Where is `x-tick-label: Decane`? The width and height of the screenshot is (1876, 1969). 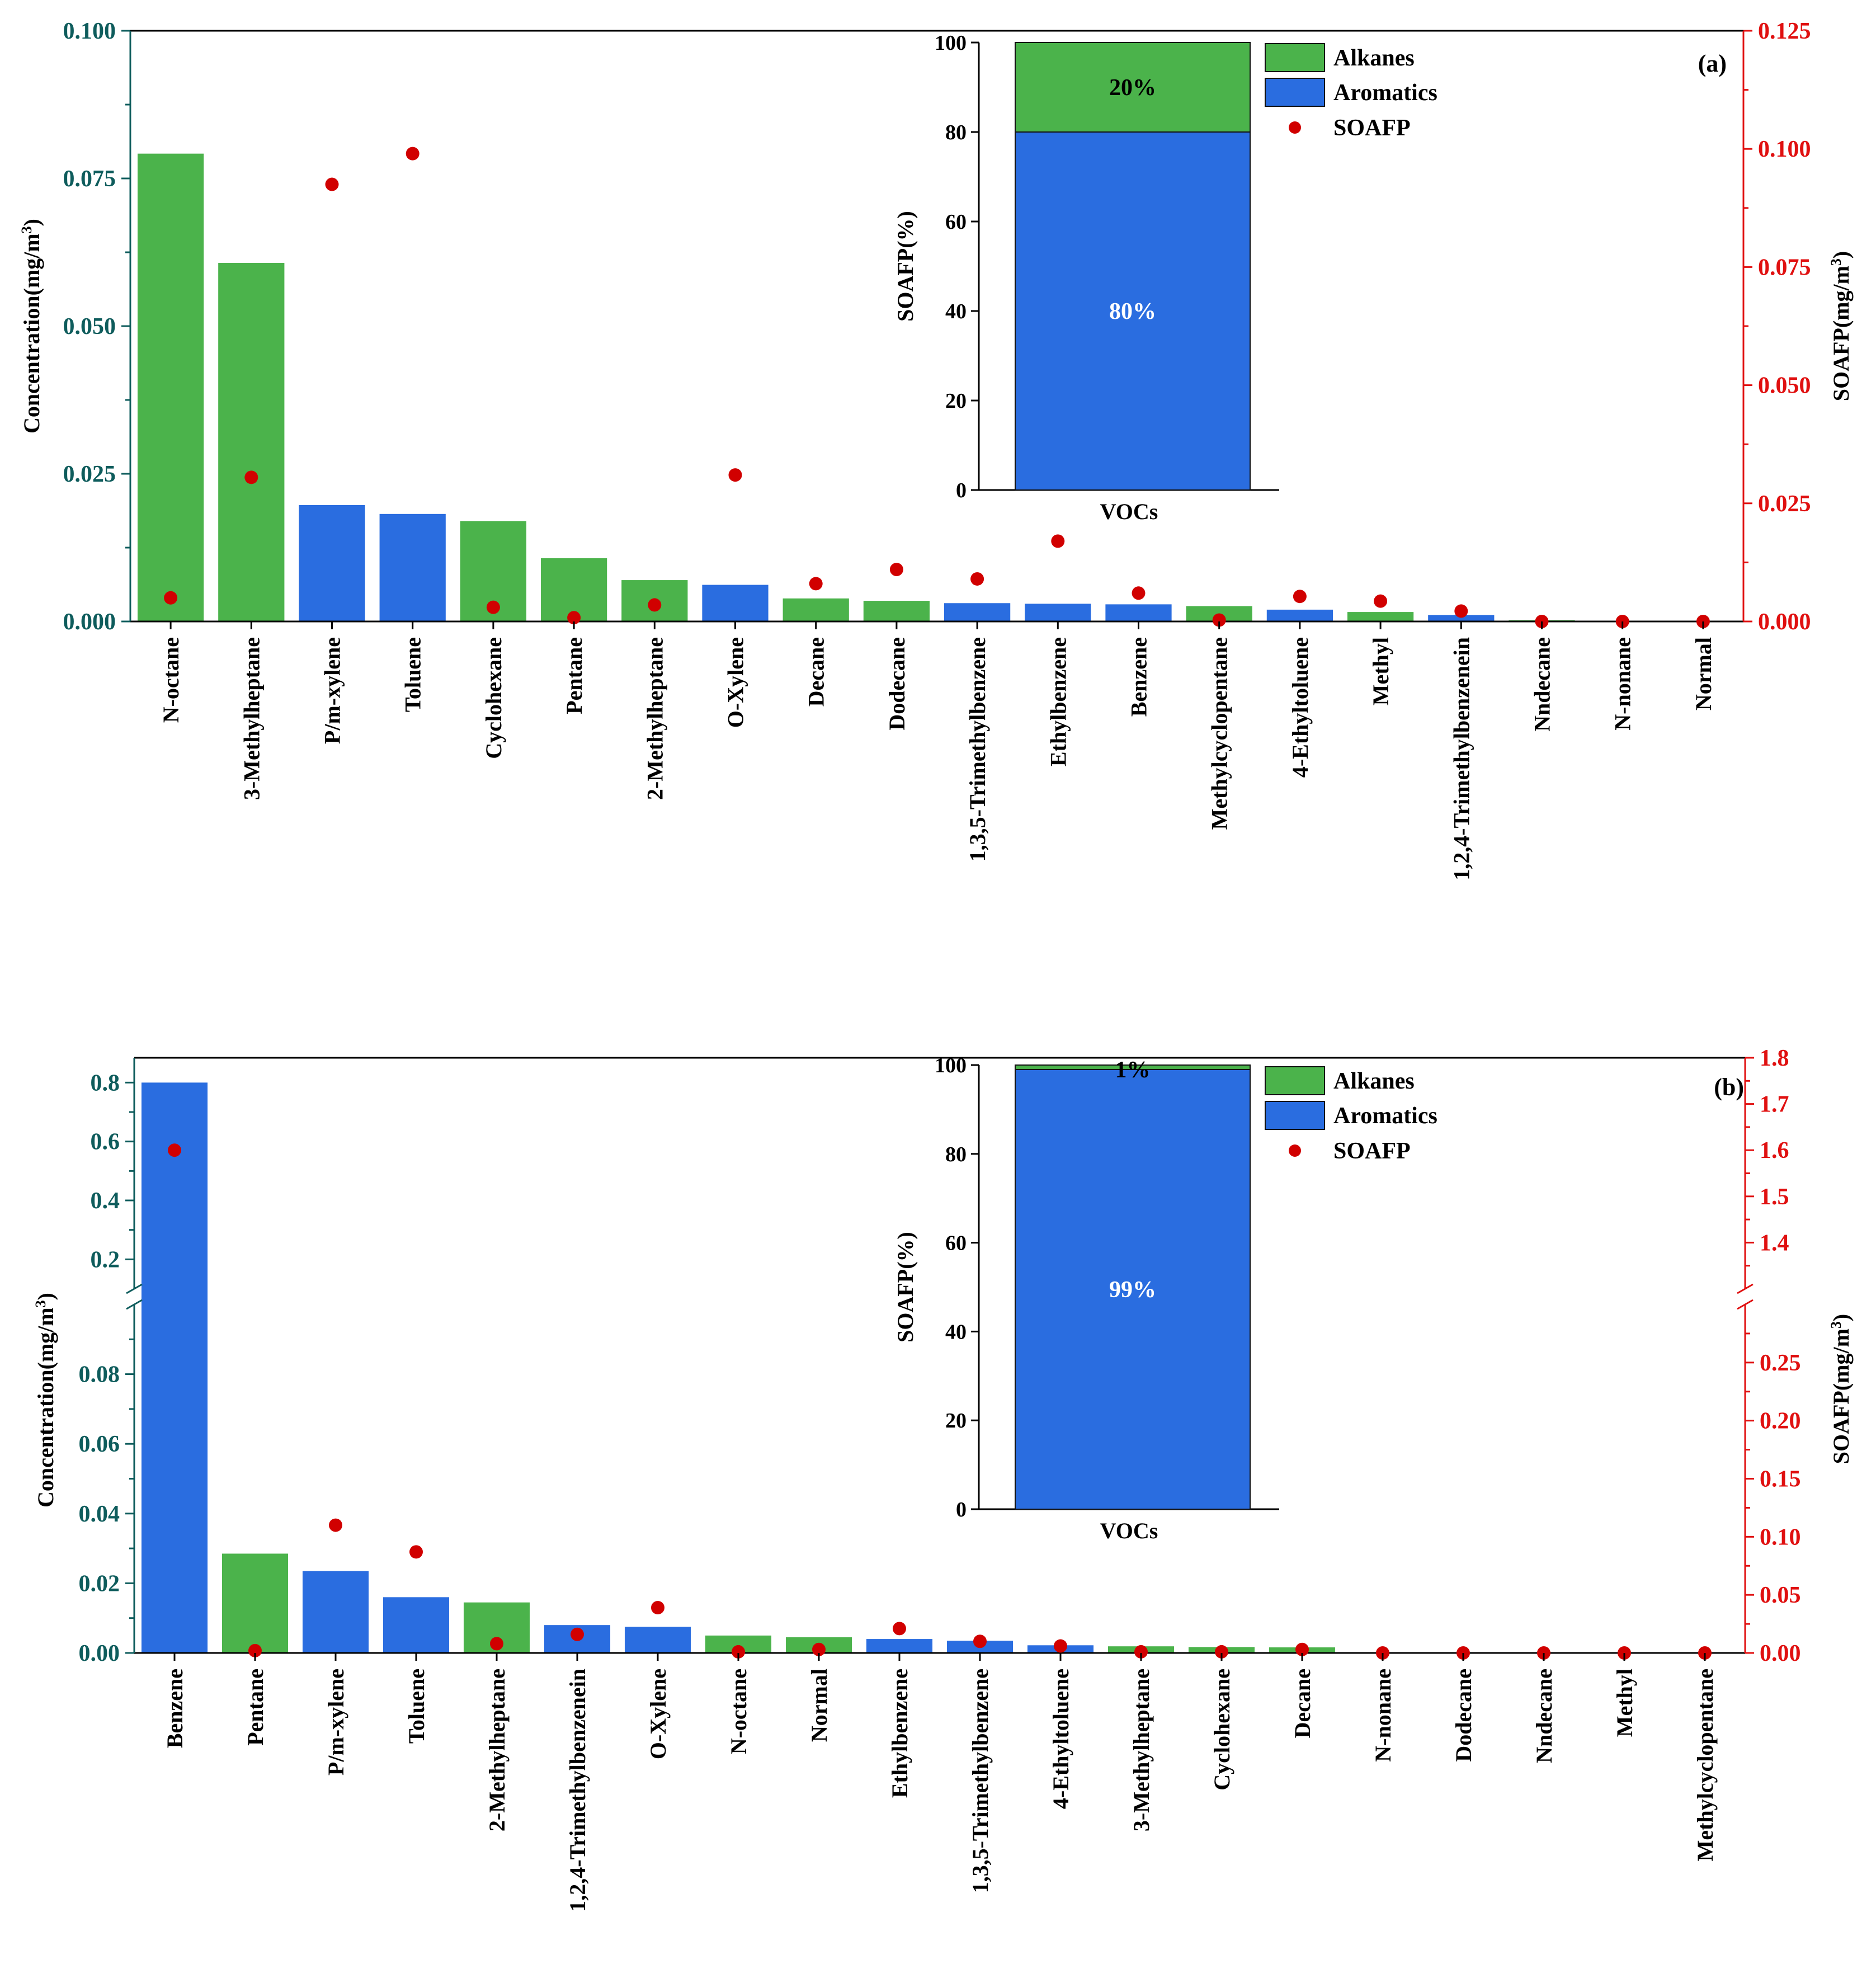
x-tick-label: Decane is located at coordinates (1303, 1703).